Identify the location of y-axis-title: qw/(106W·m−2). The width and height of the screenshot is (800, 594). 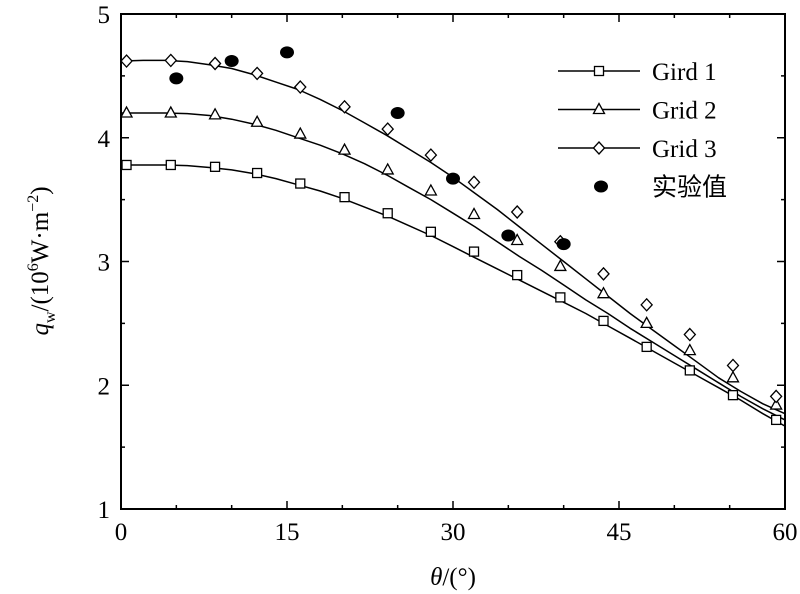
(42, 260).